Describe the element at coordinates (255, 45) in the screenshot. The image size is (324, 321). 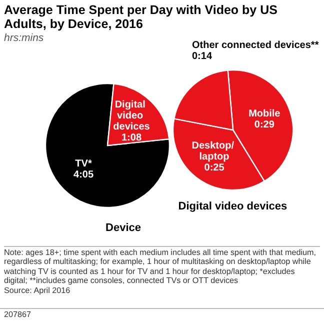
I see `slice-label: Other connected devices**` at that location.